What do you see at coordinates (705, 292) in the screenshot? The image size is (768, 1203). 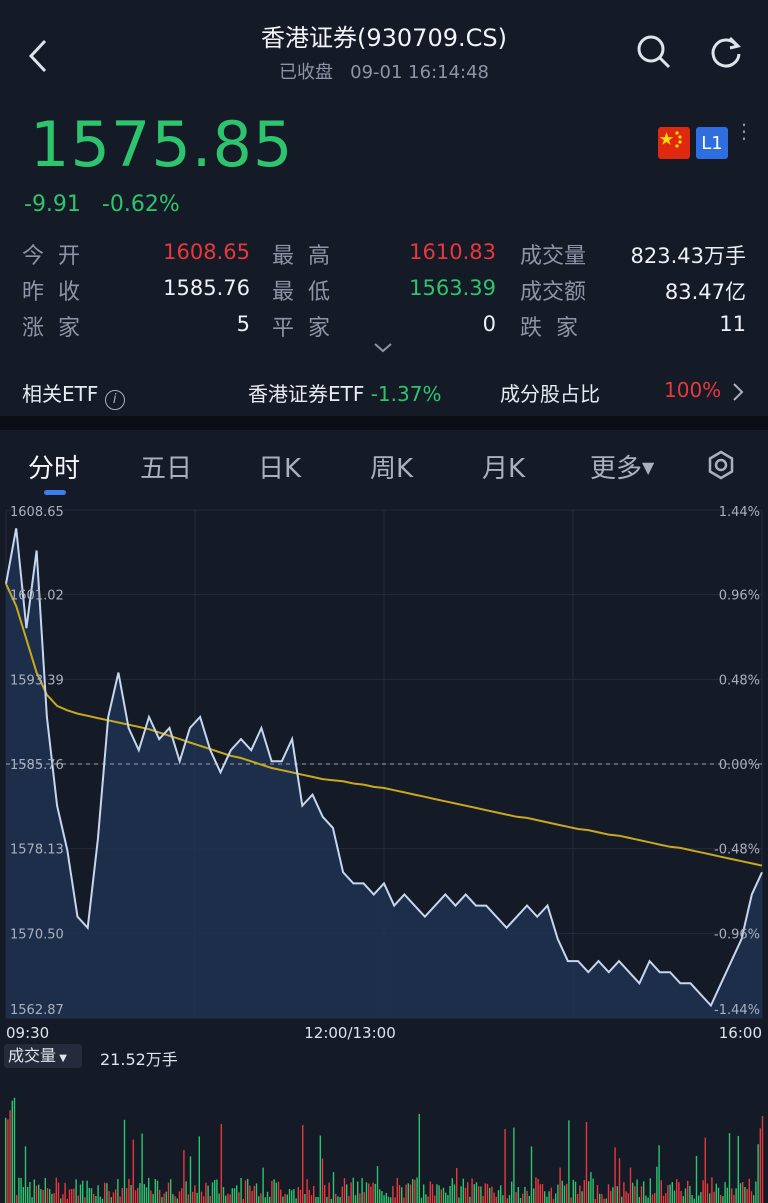 I see `amount-value: 83.47亿` at bounding box center [705, 292].